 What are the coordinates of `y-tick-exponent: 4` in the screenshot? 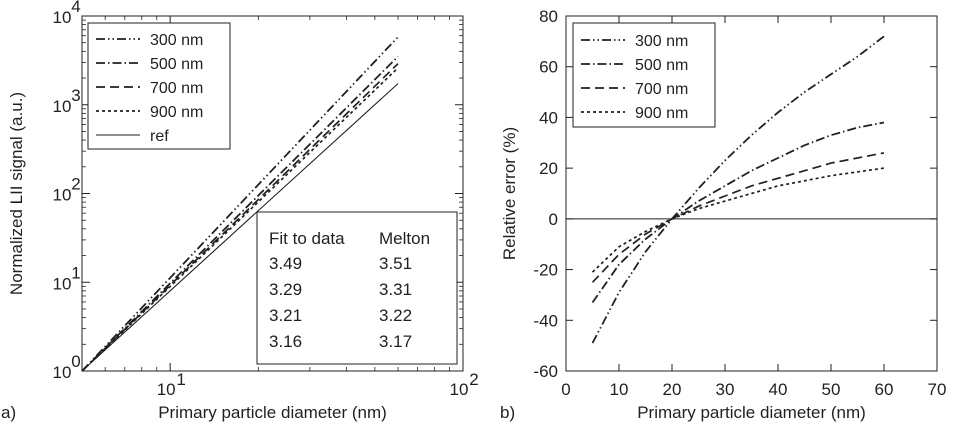 It's located at (75, 8).